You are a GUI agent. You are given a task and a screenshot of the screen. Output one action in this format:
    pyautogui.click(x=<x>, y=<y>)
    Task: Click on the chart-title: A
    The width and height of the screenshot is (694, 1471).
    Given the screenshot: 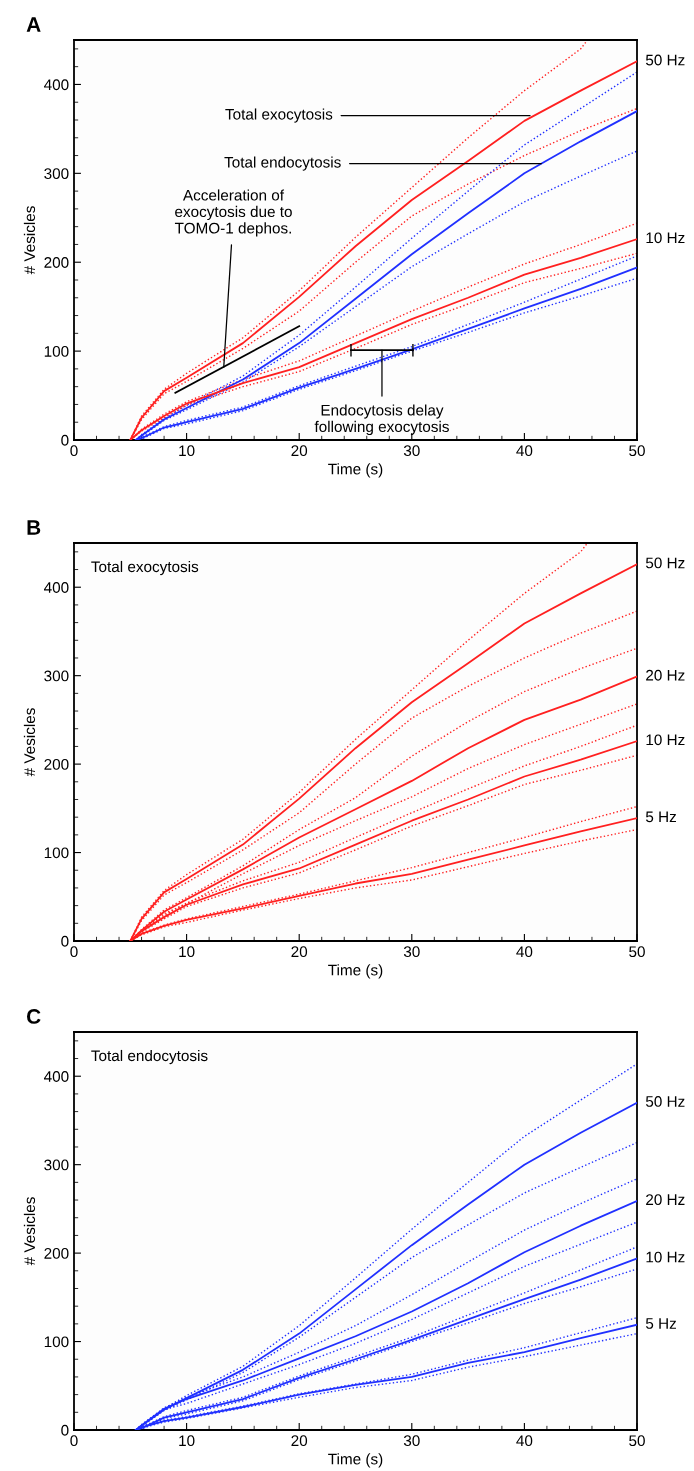 What is the action you would take?
    pyautogui.click(x=33, y=24)
    